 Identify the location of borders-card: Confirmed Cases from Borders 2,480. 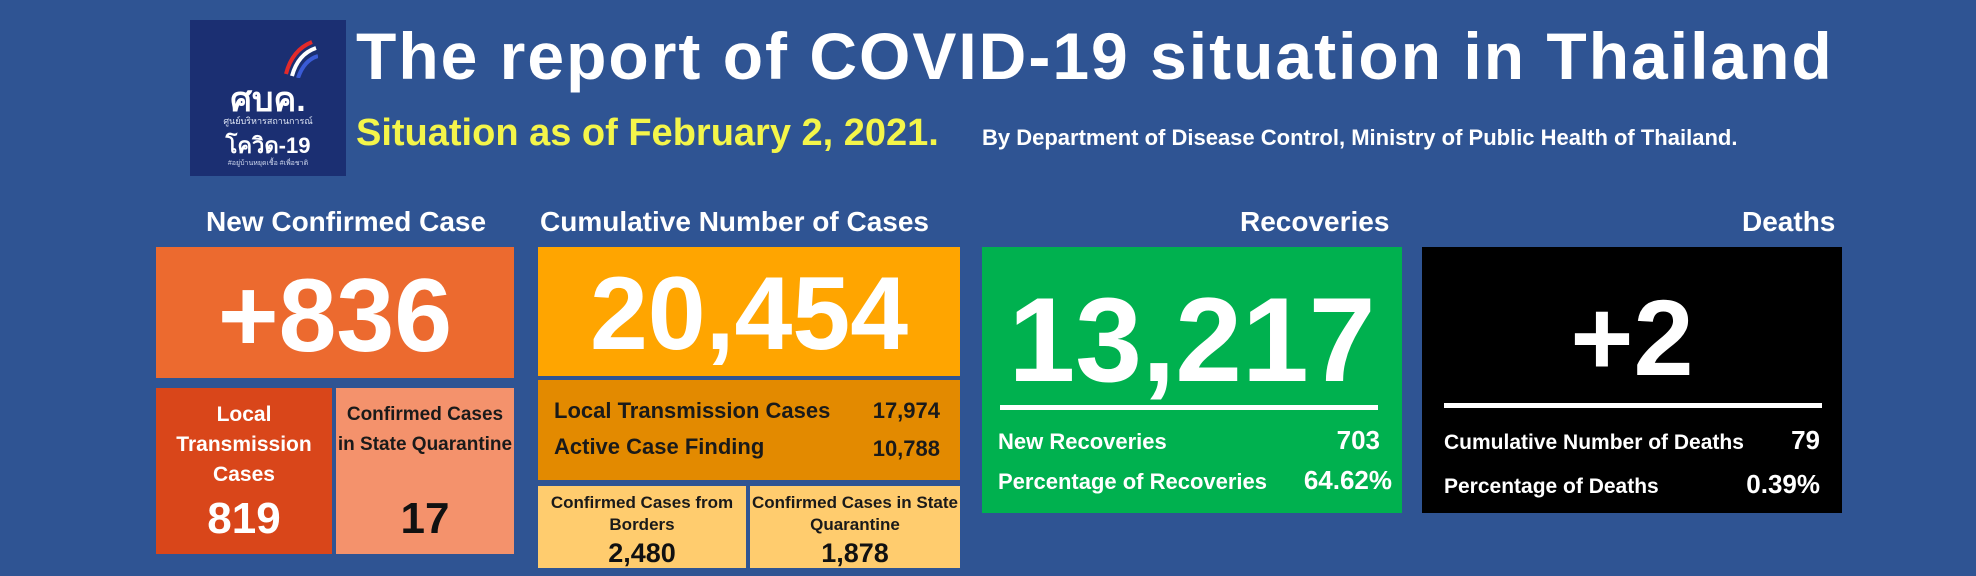
(642, 527).